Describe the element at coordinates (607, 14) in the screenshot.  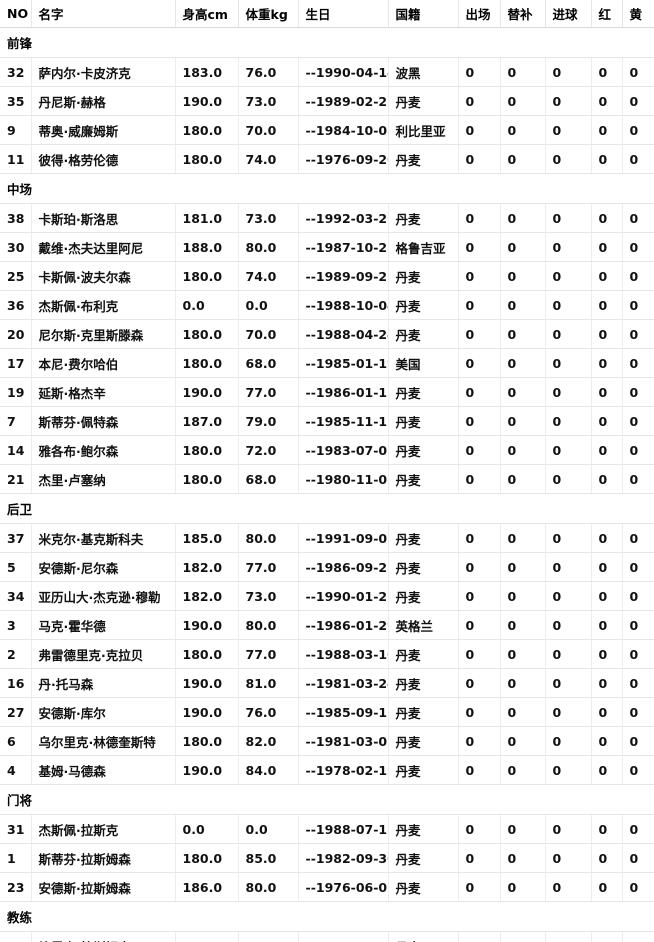
I see `column-header-red: 红` at that location.